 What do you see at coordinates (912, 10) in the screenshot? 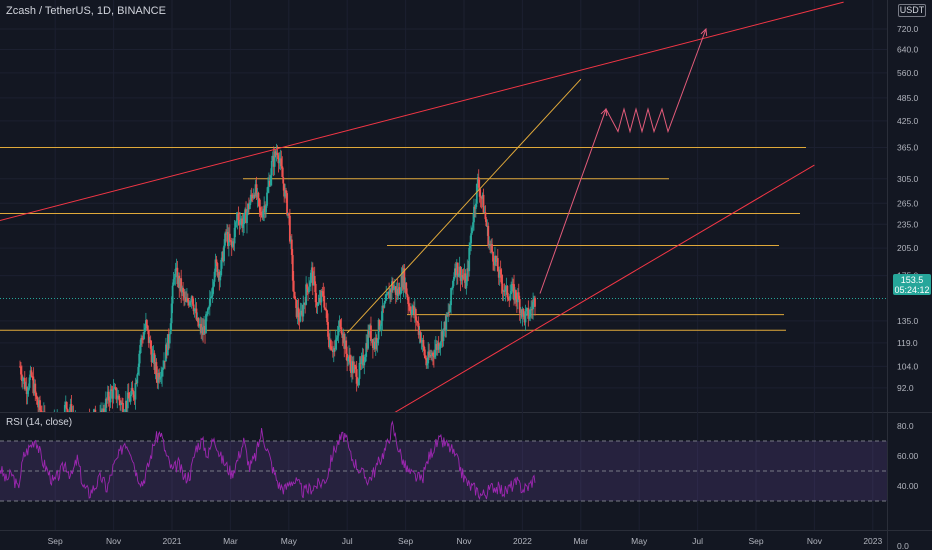
I see `currency-badge: USDT` at bounding box center [912, 10].